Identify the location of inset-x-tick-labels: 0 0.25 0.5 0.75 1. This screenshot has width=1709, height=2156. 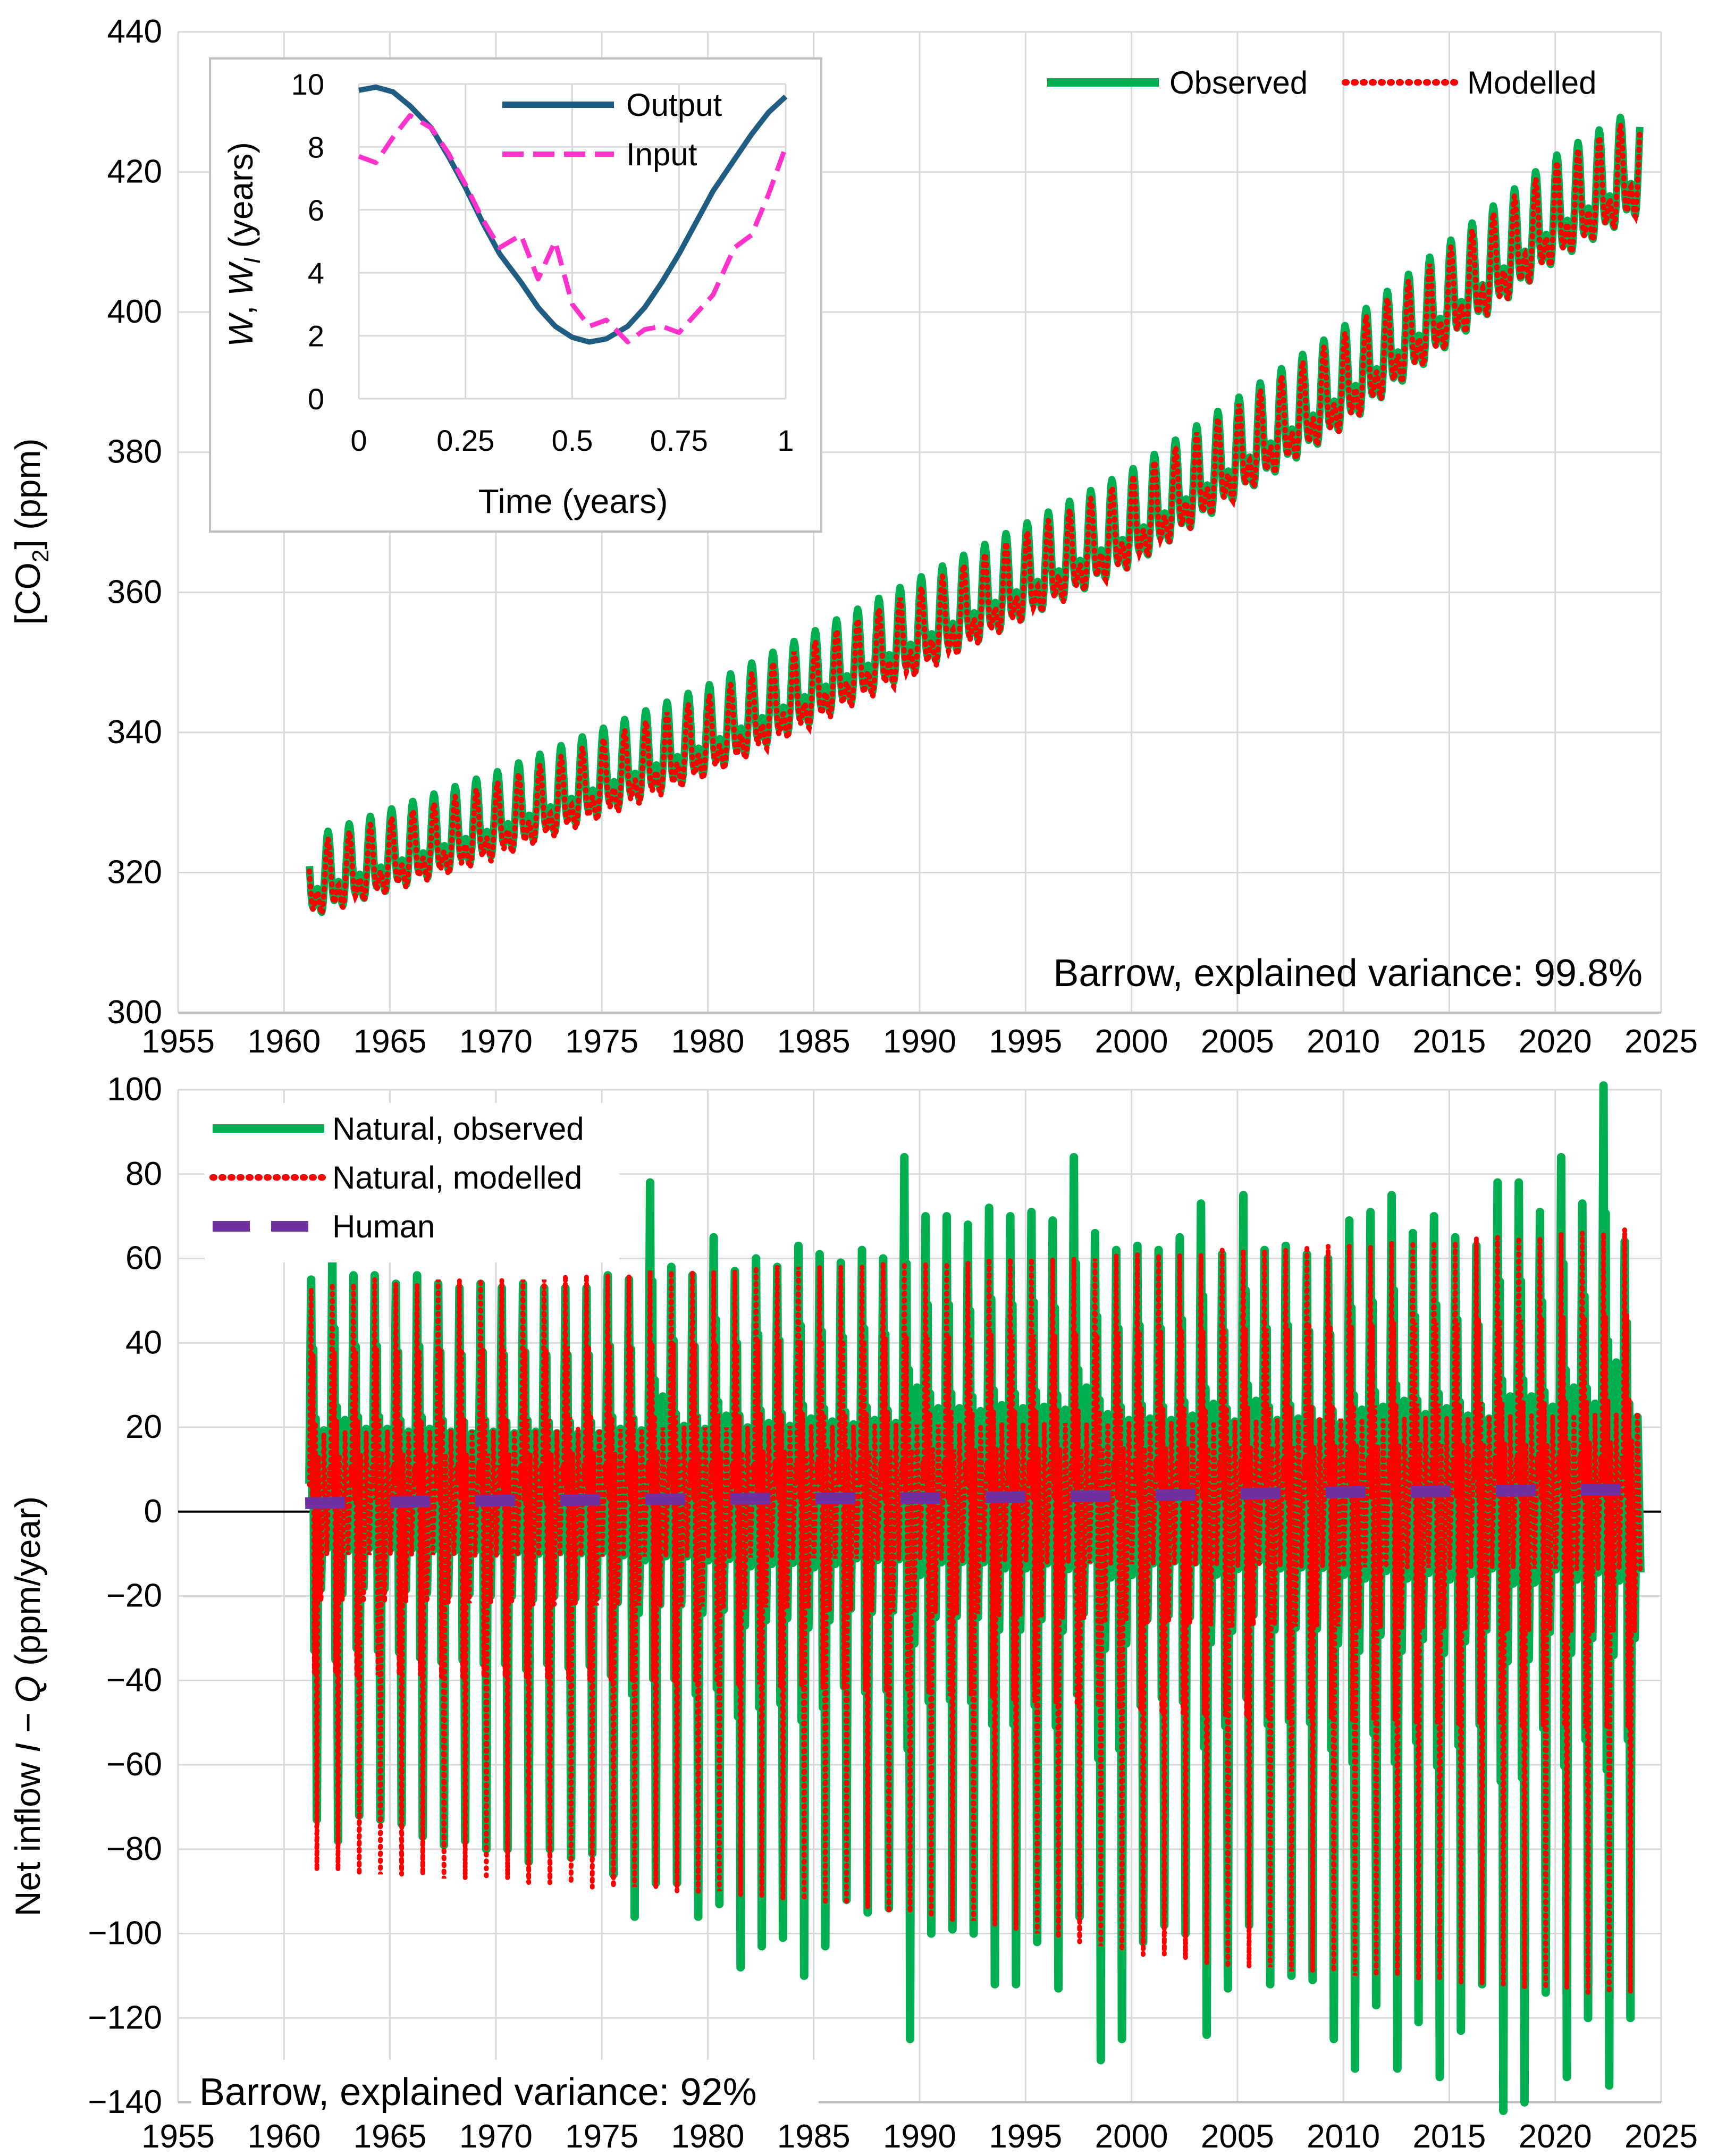
(572, 440).